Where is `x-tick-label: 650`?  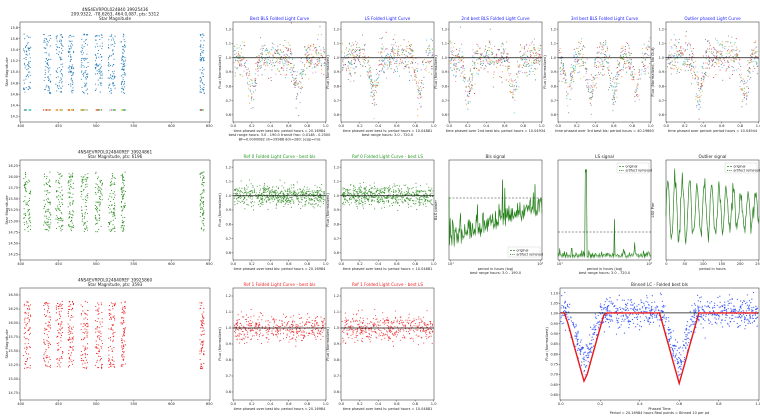 x-tick-label: 650 is located at coordinates (210, 404).